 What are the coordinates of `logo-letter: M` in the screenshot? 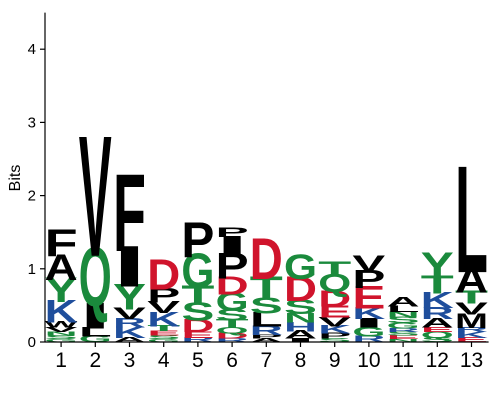 It's located at (471, 321).